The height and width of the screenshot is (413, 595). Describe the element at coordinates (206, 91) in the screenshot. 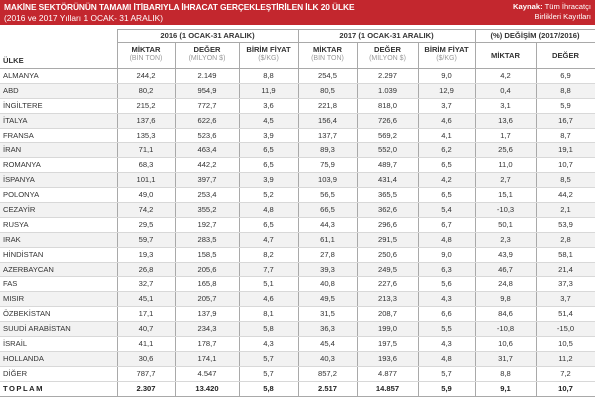

I see `deger-2016-cell: 954,9` at that location.